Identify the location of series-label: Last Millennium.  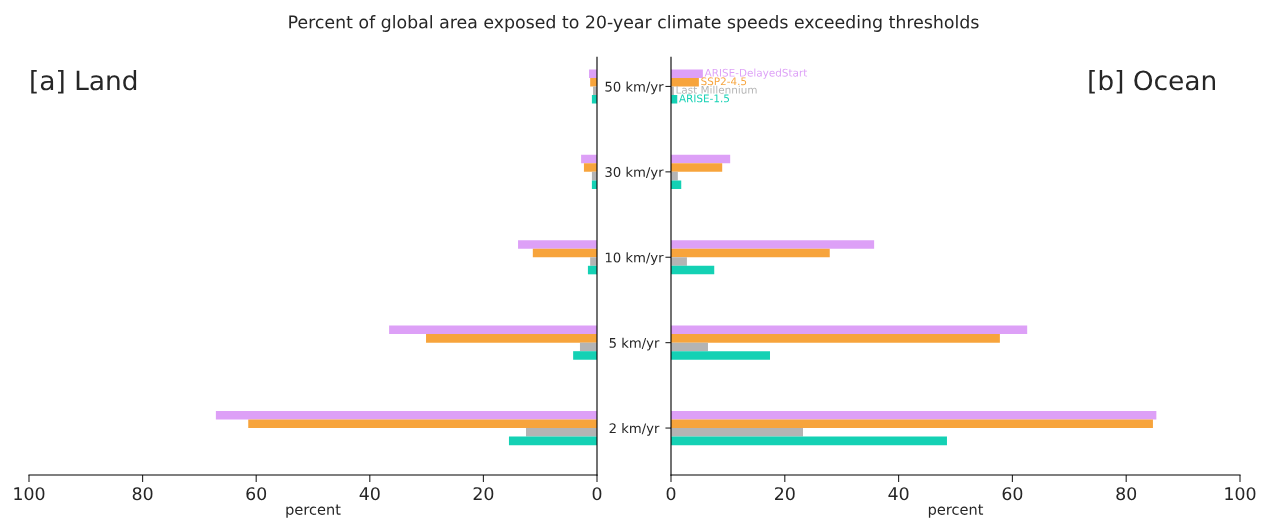
(716, 89).